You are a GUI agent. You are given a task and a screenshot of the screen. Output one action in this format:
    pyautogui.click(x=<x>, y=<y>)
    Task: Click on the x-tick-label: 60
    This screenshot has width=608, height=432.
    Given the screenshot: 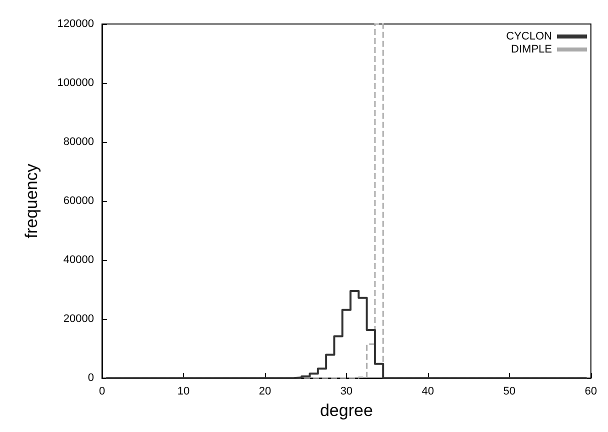 What is the action you would take?
    pyautogui.click(x=591, y=392)
    